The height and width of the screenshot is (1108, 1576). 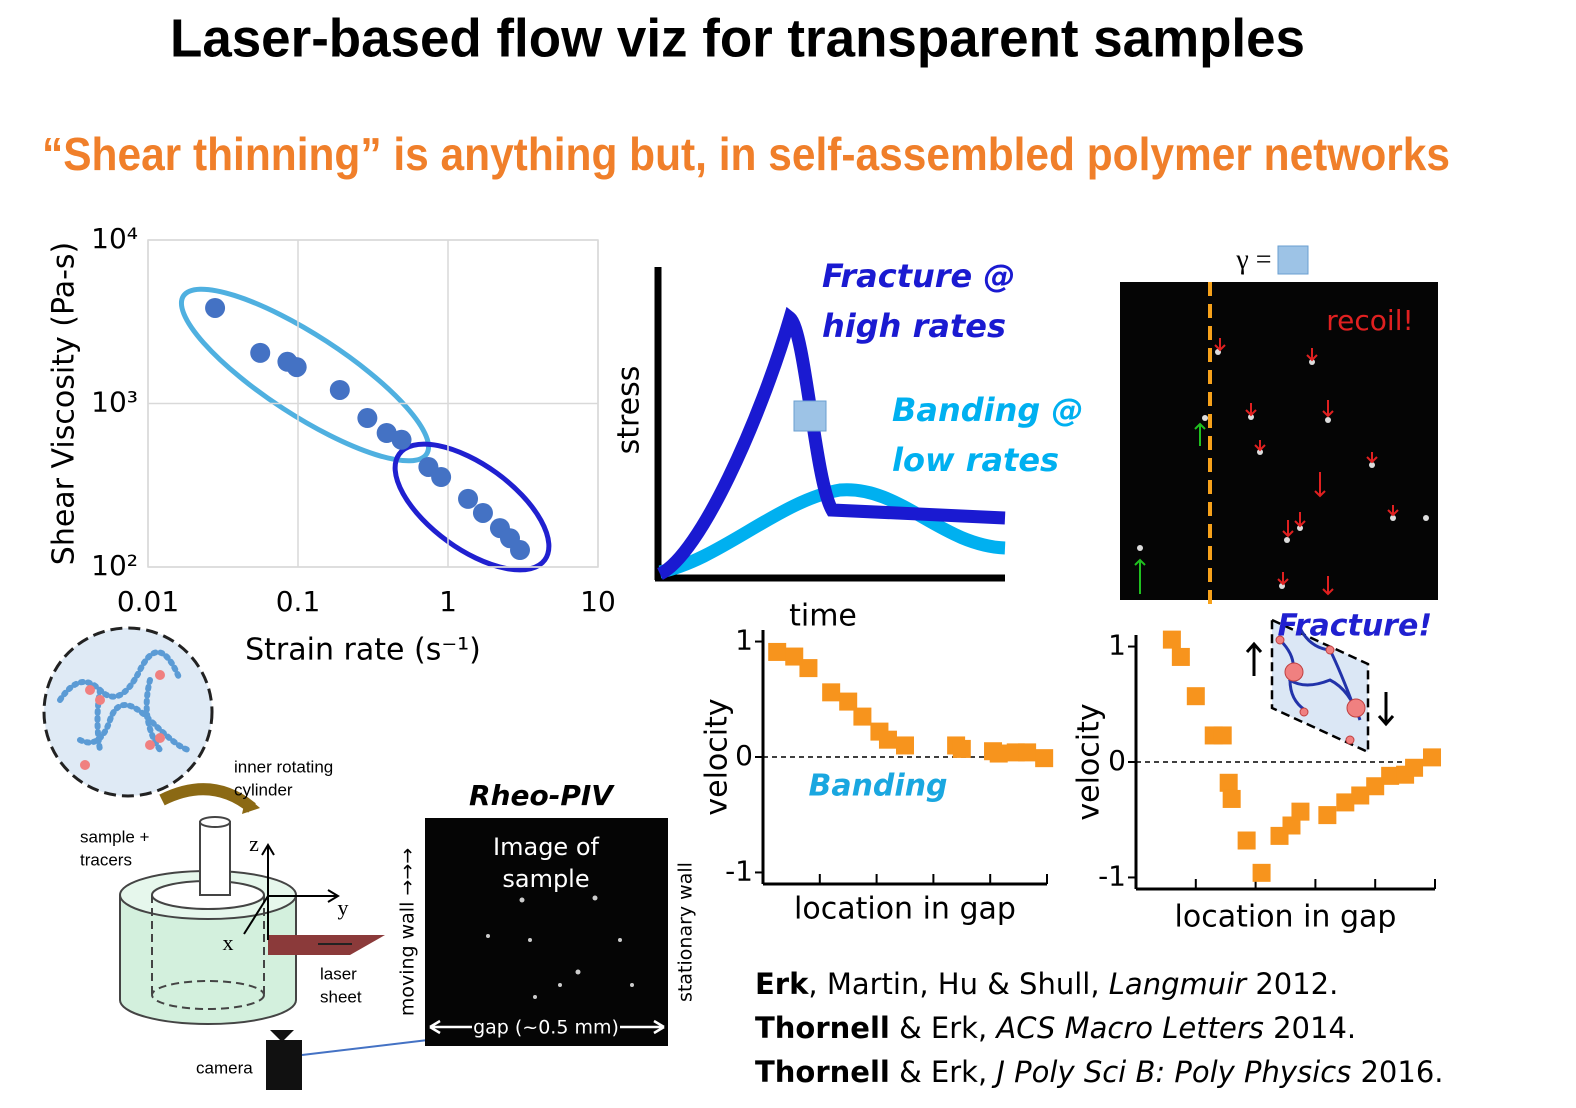 What do you see at coordinates (1117, 760) in the screenshot?
I see `y-tick-label: 0` at bounding box center [1117, 760].